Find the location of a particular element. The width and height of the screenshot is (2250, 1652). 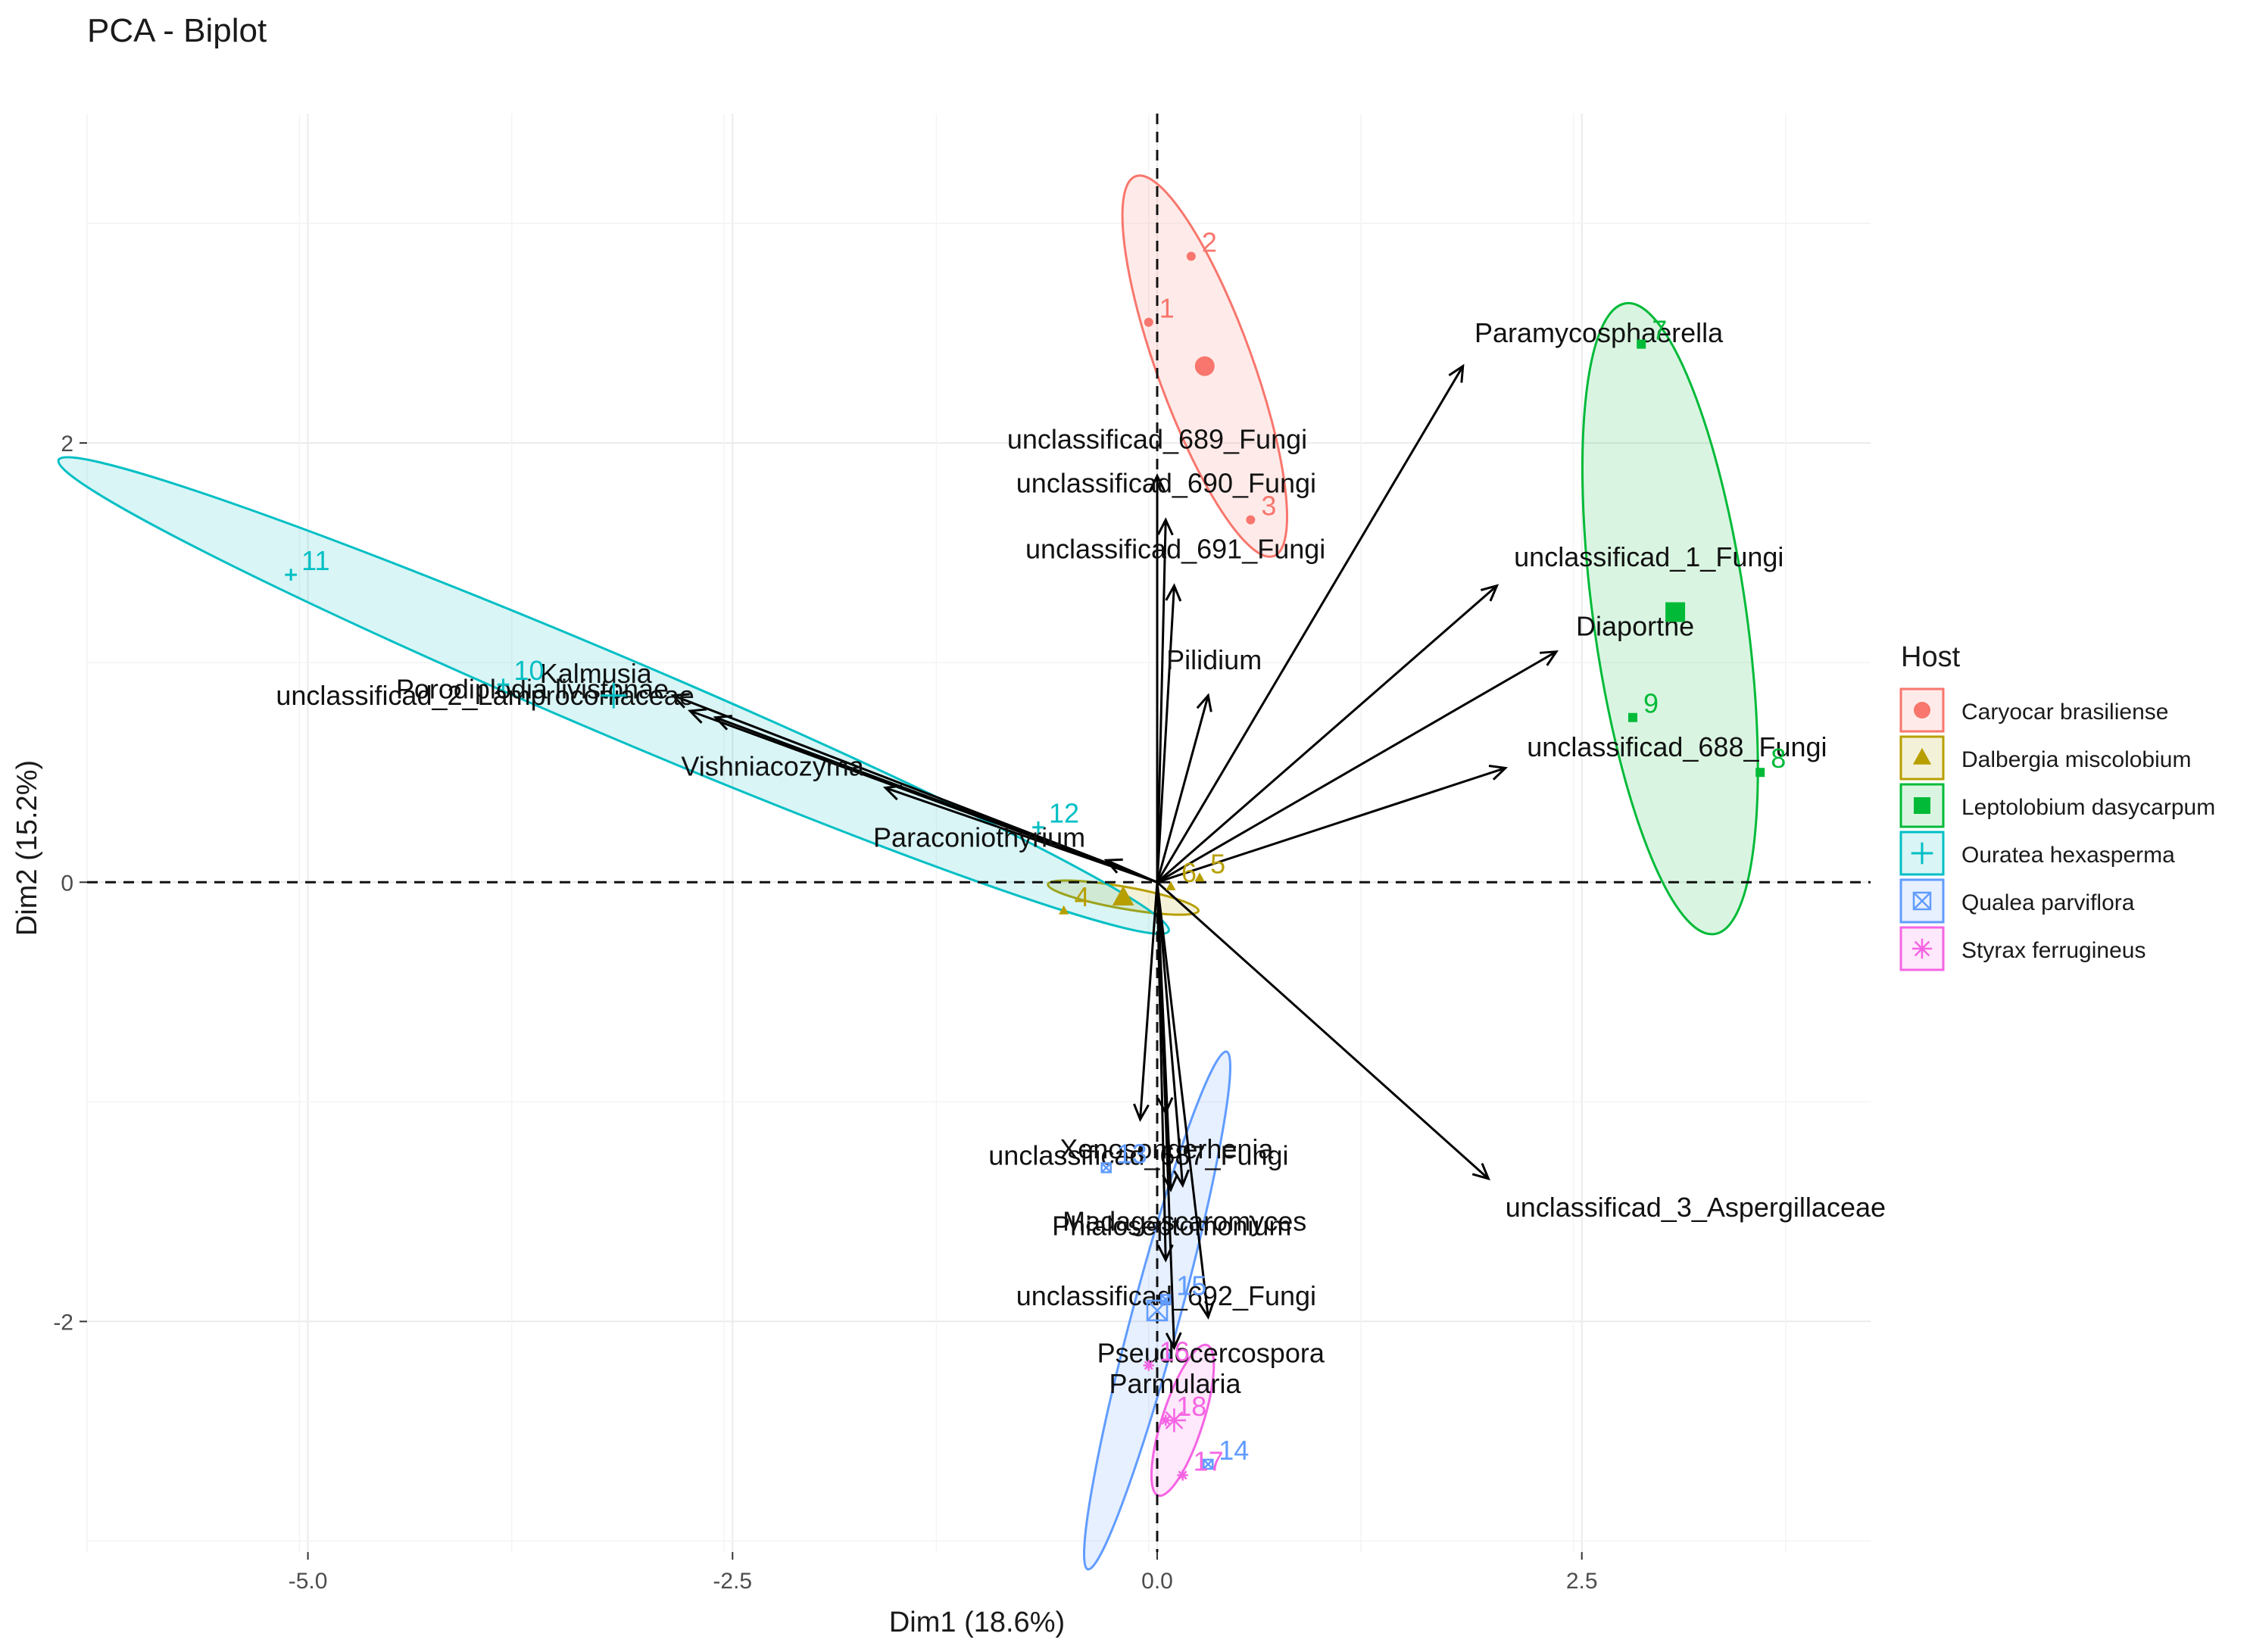

sample-point-label: 13 is located at coordinates (1132, 1153).